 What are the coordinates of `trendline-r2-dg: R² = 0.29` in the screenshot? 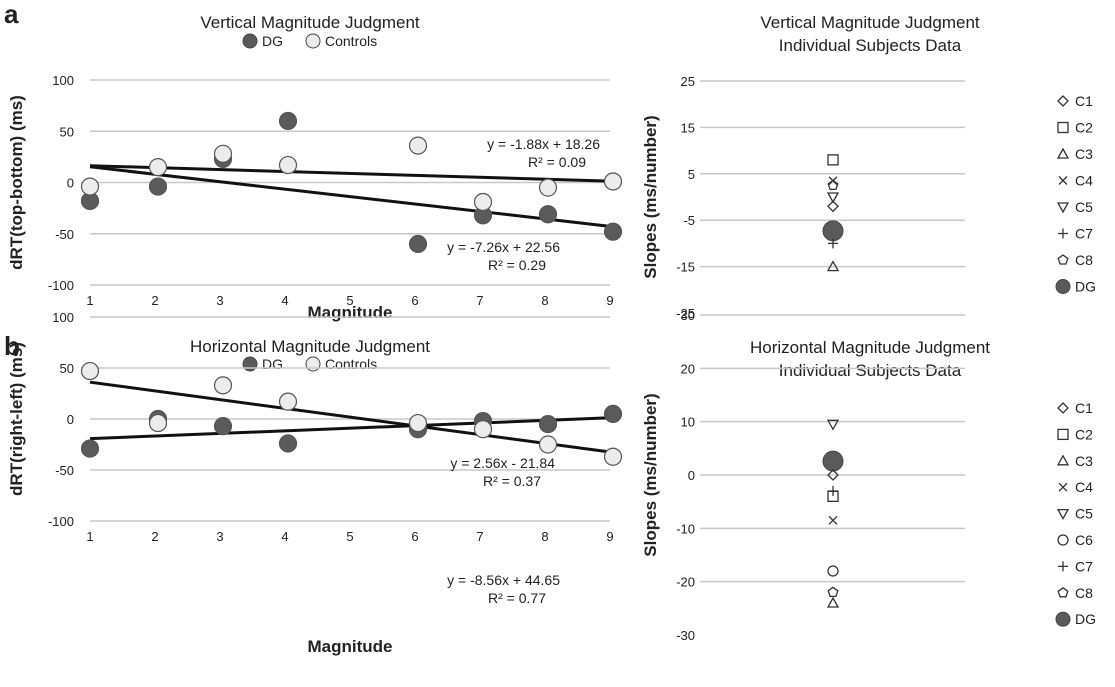 It's located at (517, 265).